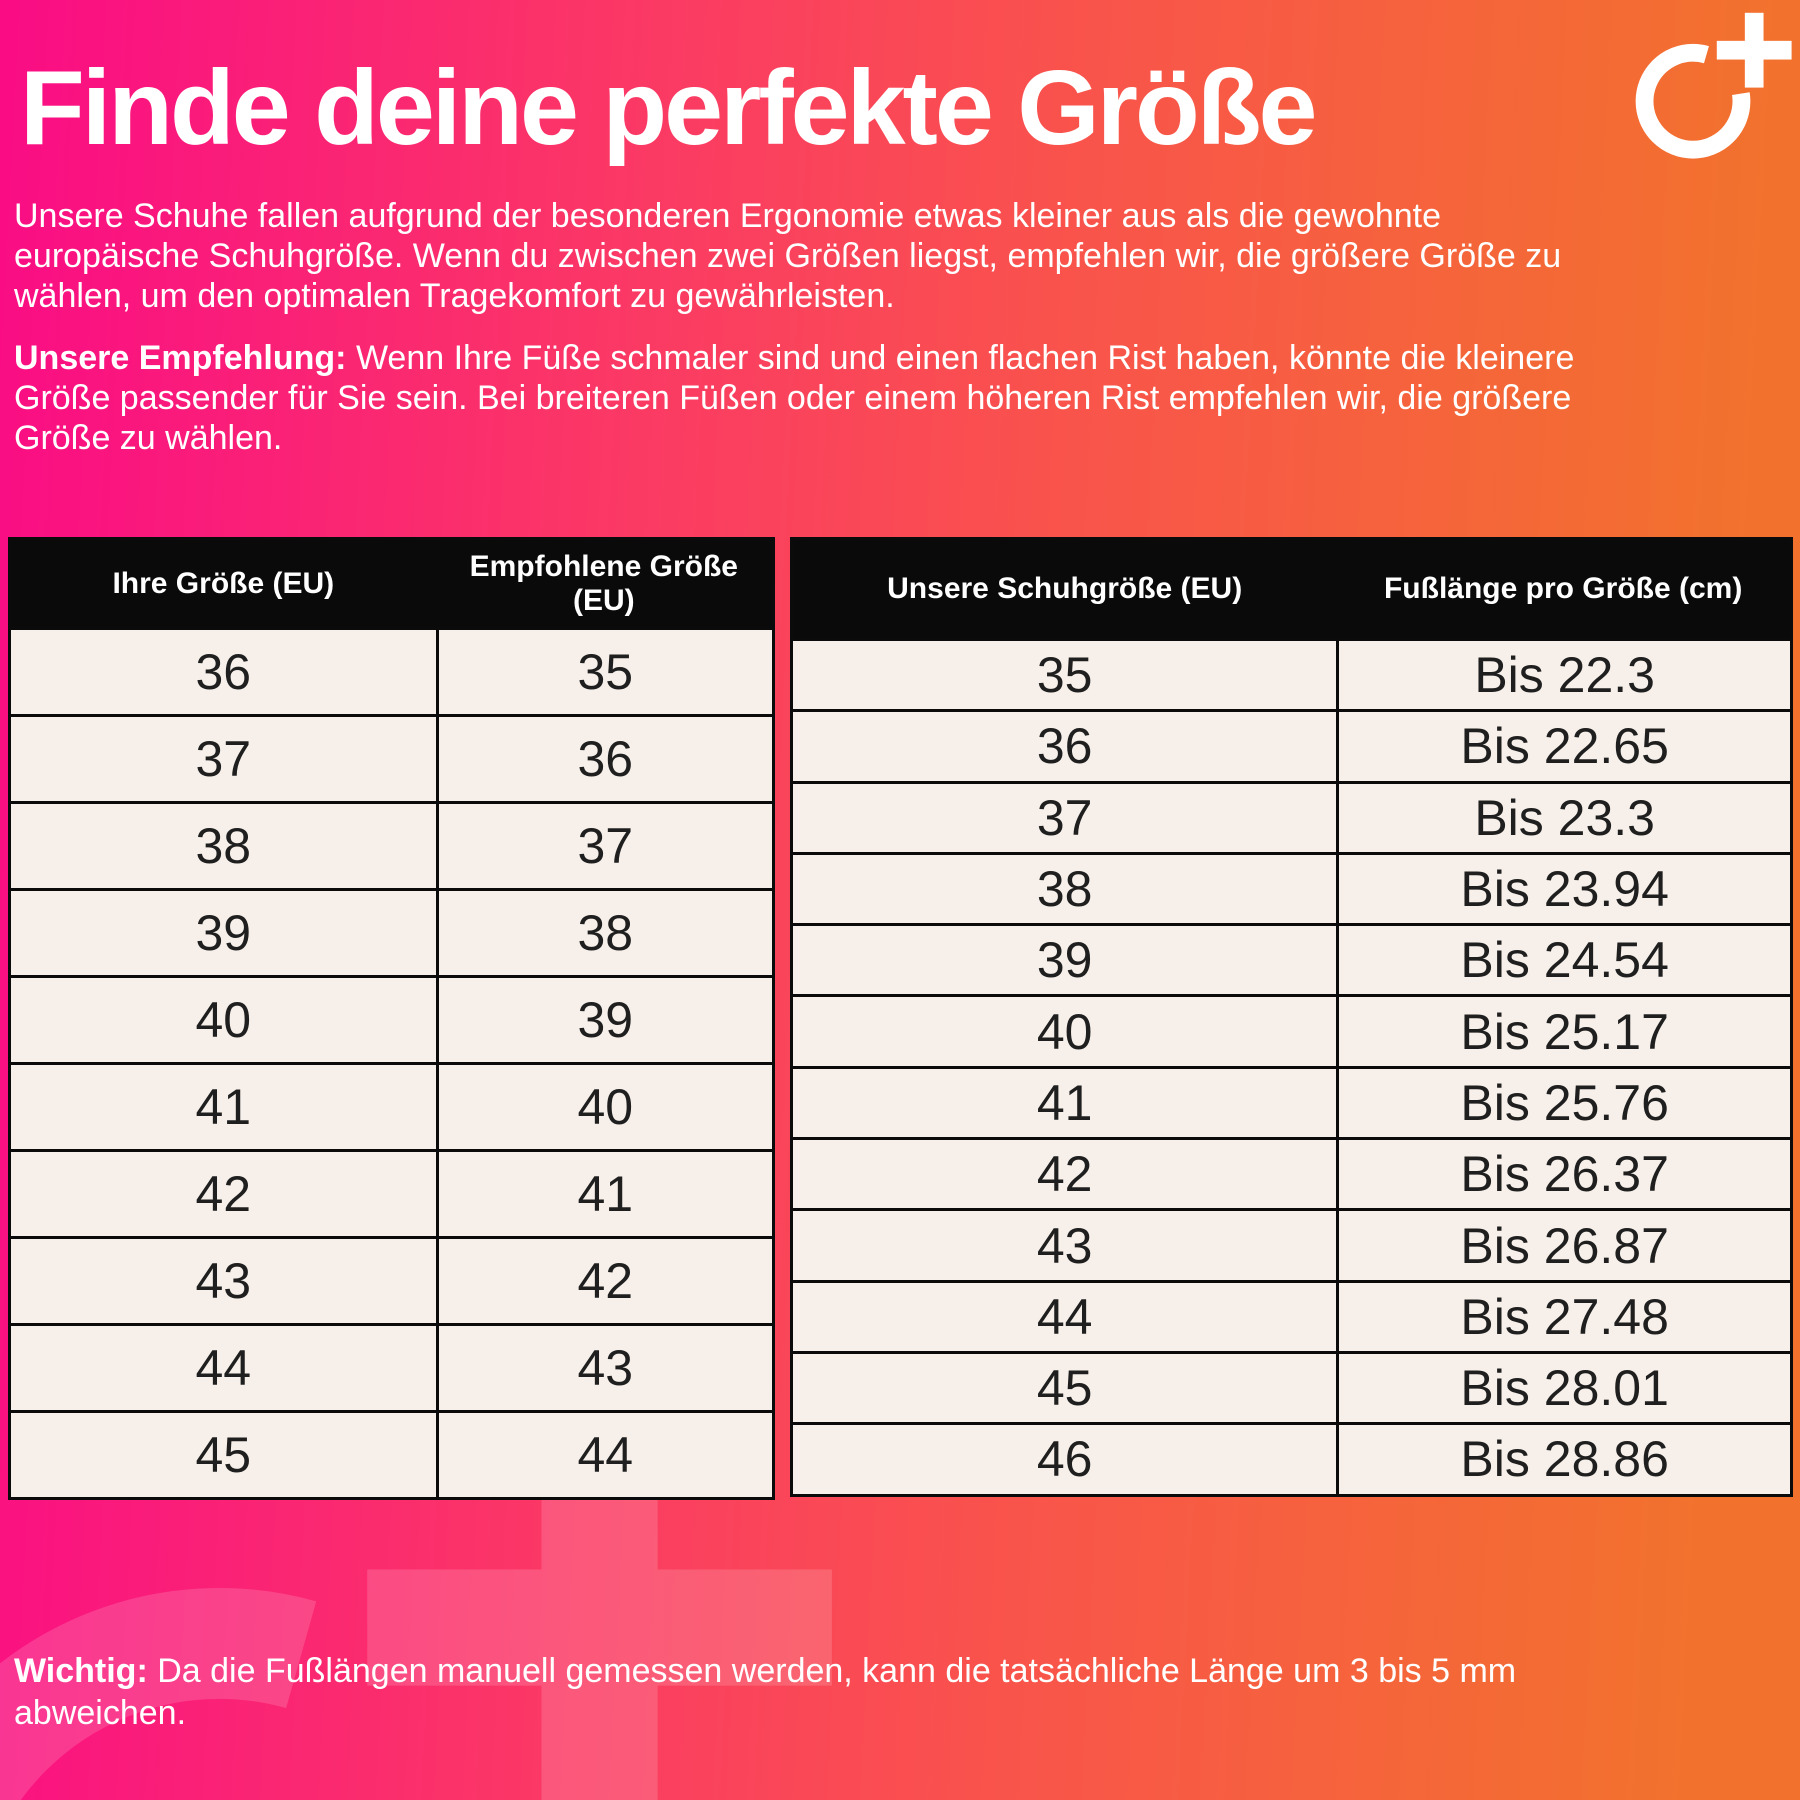  Describe the element at coordinates (1291, 1173) in the screenshot. I see `table-row: 42 Bis 26.37` at that location.